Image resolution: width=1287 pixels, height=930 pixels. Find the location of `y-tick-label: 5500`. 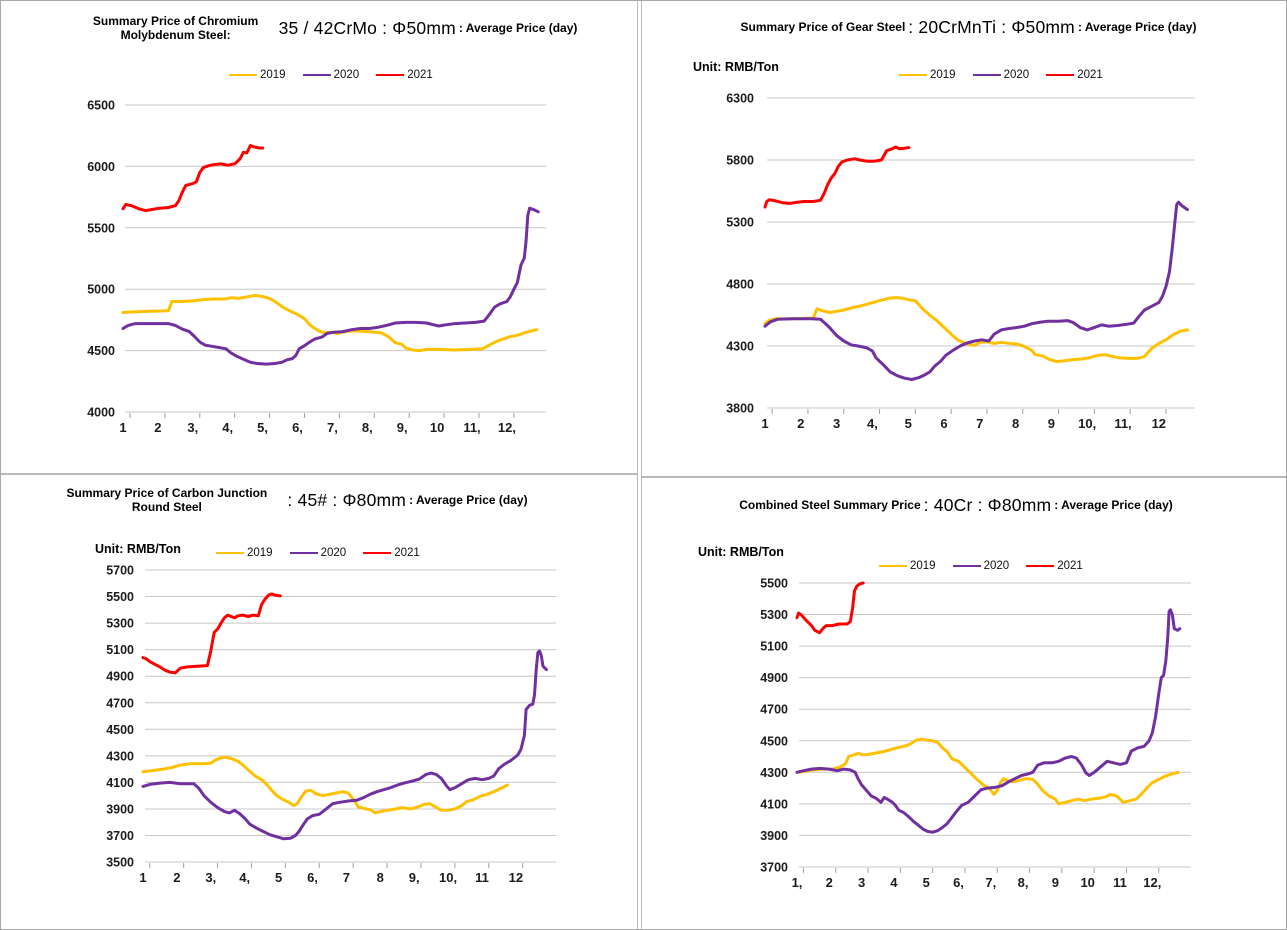

y-tick-label: 5500 is located at coordinates (101, 228).